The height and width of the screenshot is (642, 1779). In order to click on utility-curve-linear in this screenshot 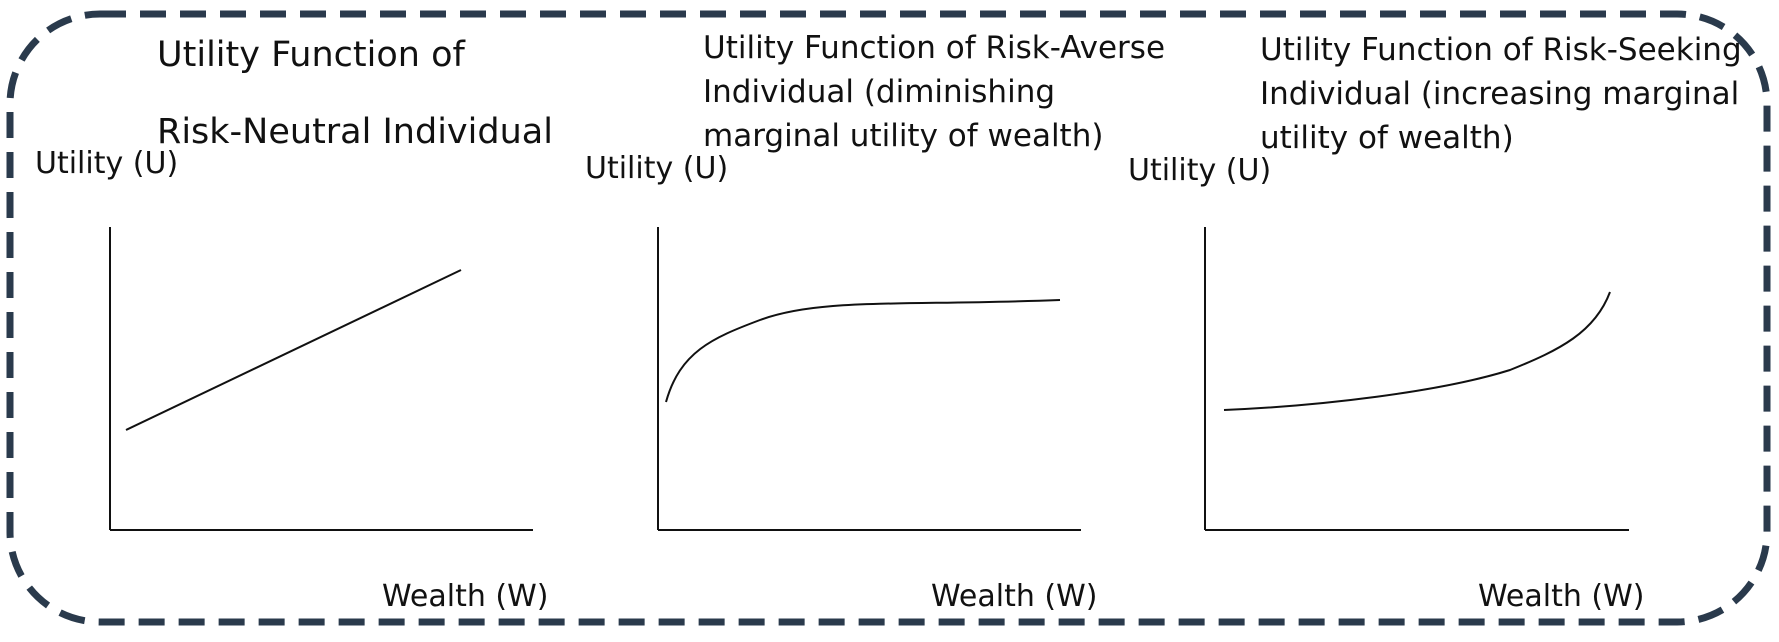, I will do `click(293, 350)`.